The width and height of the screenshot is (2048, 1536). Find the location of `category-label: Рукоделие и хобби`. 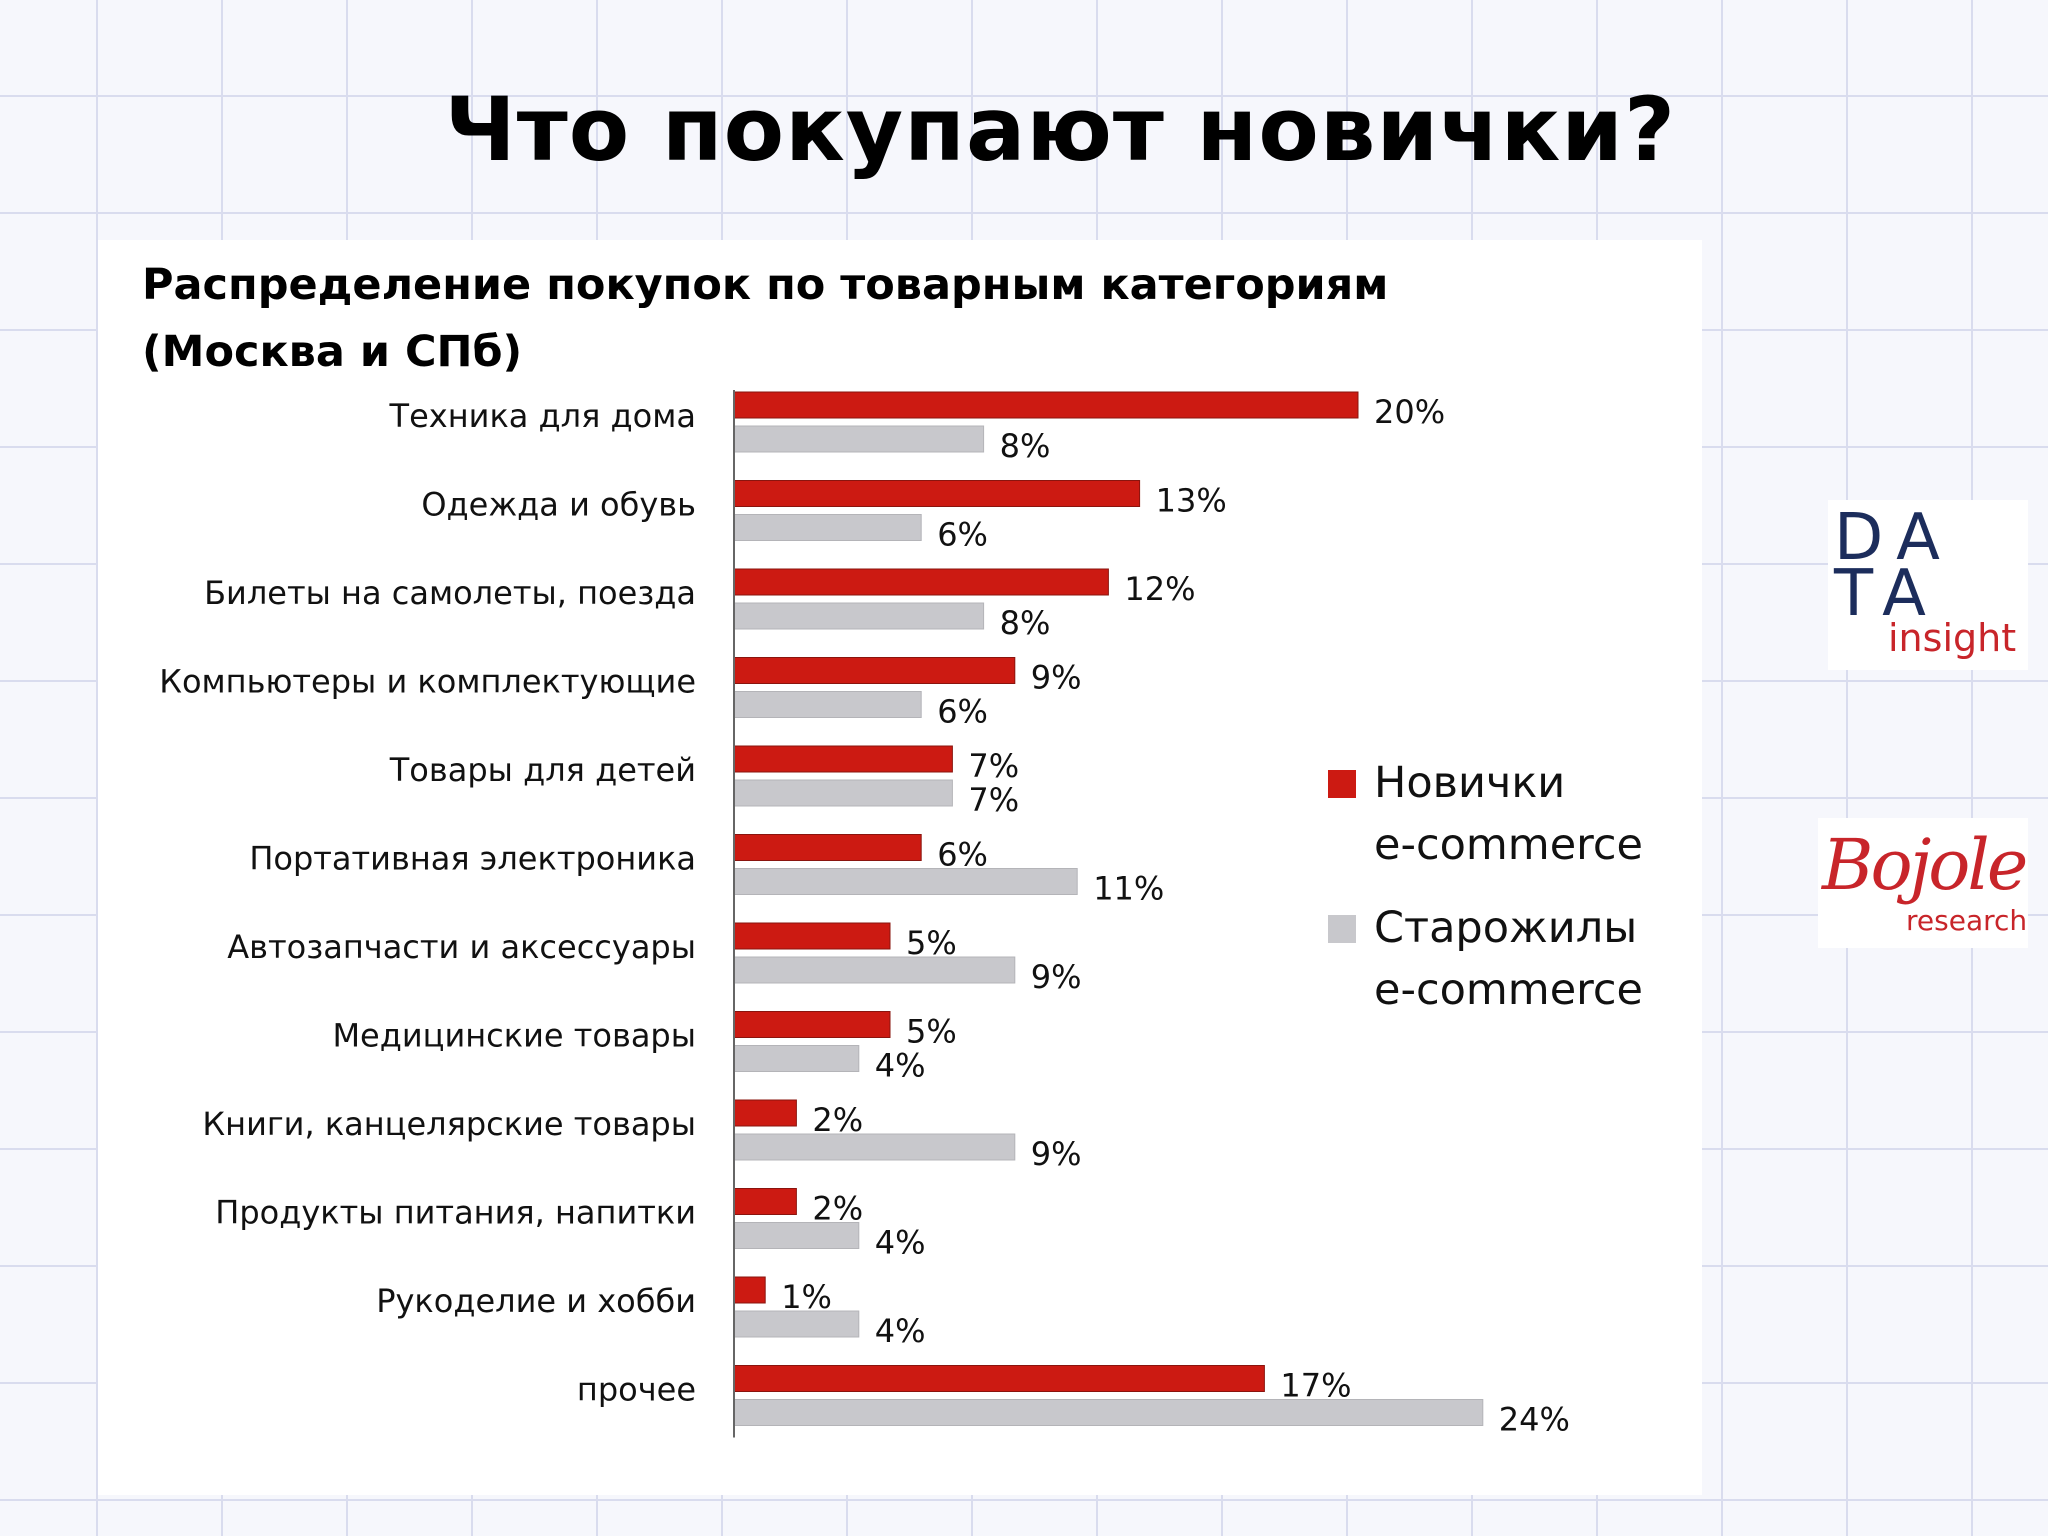

category-label: Рукоделие и хобби is located at coordinates (536, 1301).